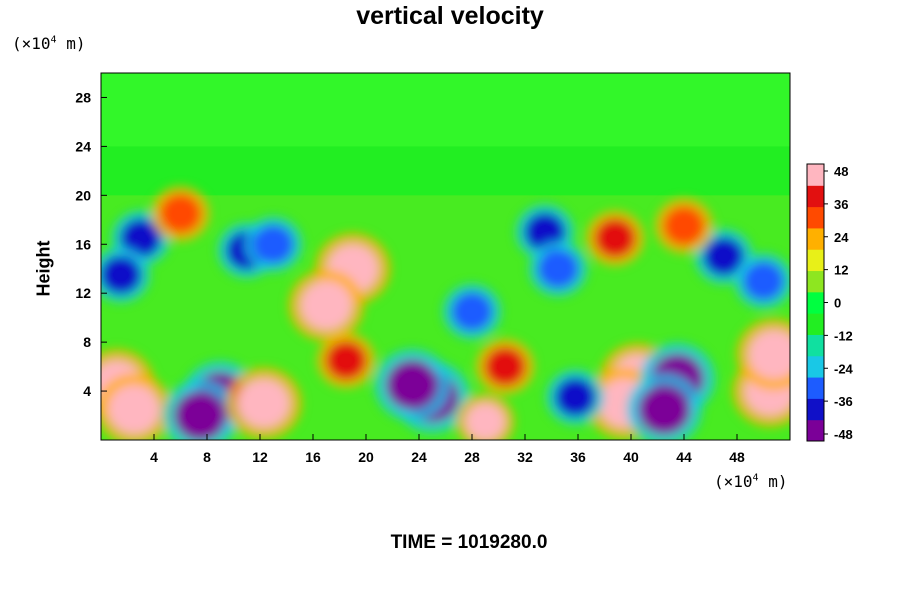  What do you see at coordinates (87, 342) in the screenshot?
I see `y-tick-label: 8` at bounding box center [87, 342].